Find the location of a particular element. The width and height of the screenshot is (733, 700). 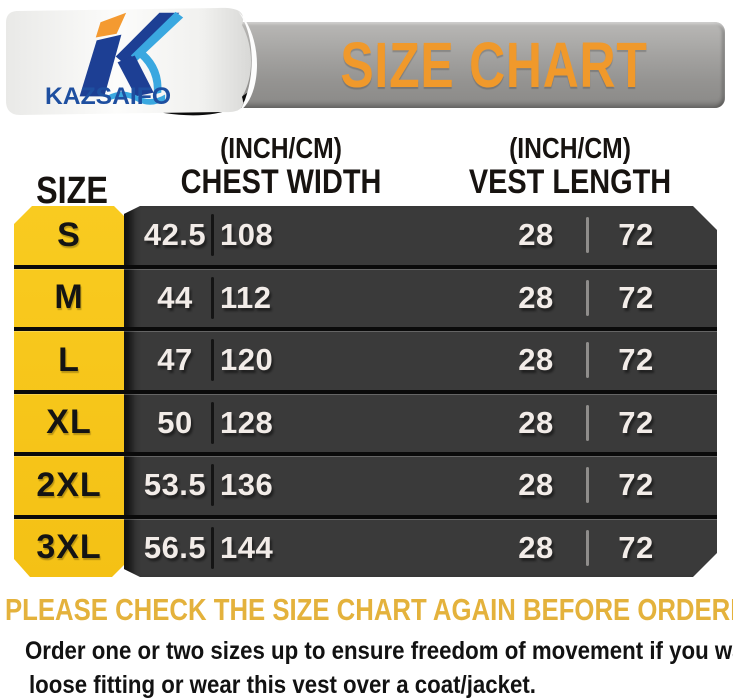

size-cell: M is located at coordinates (69, 297).